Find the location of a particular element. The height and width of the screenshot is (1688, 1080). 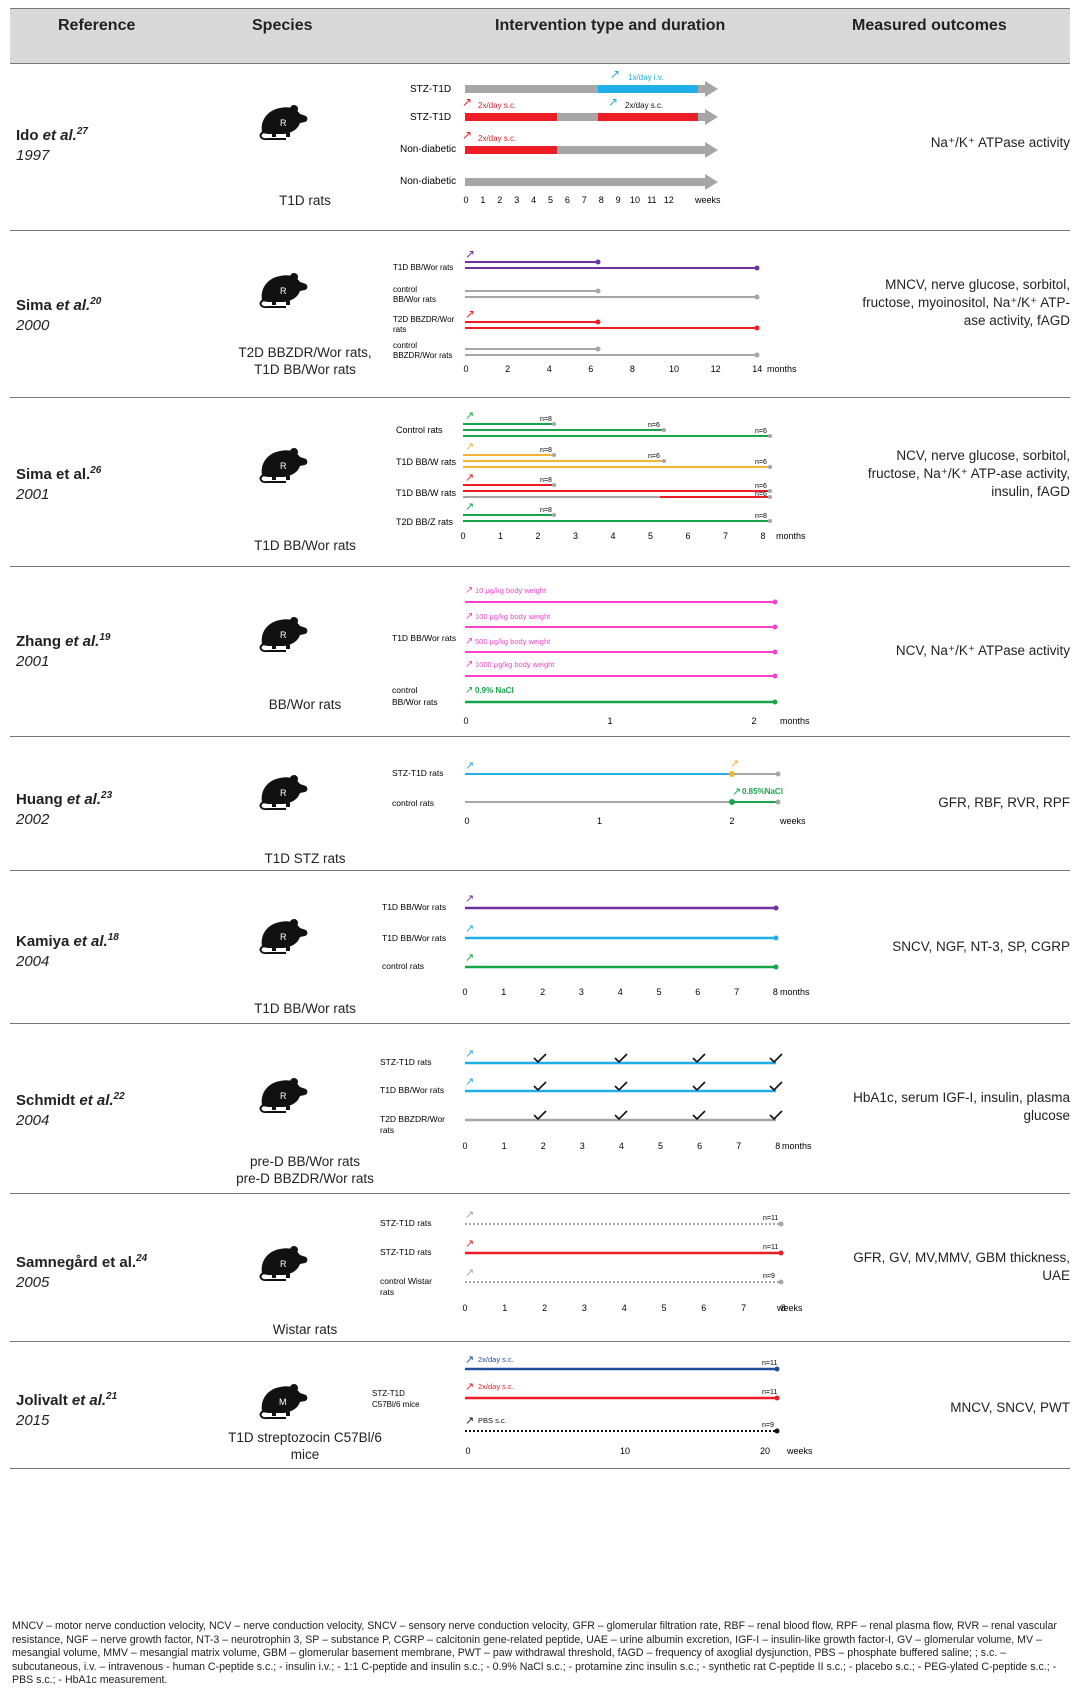

dose-note: 0.85%NaCl is located at coordinates (762, 791).